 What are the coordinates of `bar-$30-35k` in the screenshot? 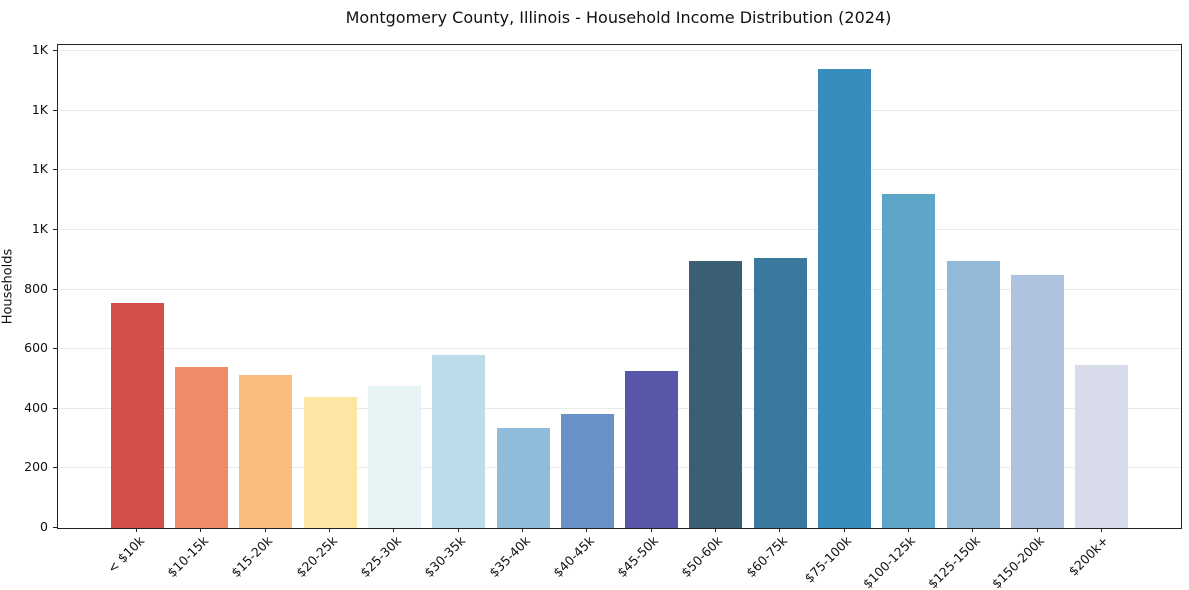 It's located at (459, 441).